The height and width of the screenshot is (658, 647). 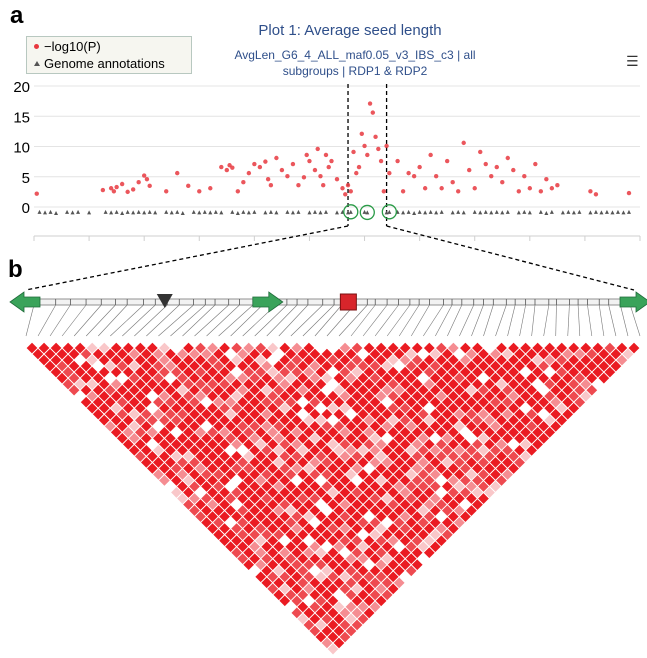 What do you see at coordinates (98, 63) in the screenshot?
I see `legend-item-annotations: Genome annotations` at bounding box center [98, 63].